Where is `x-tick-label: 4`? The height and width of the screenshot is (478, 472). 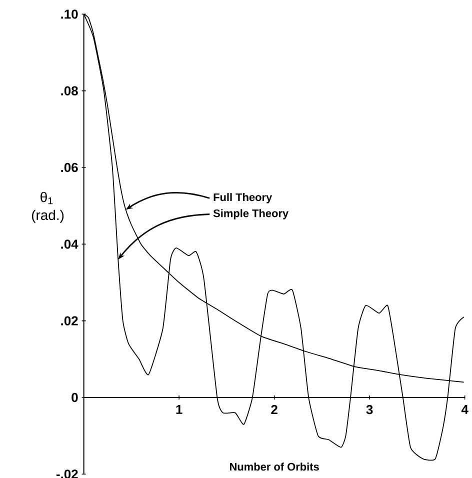
x-tick-label: 4 is located at coordinates (464, 409).